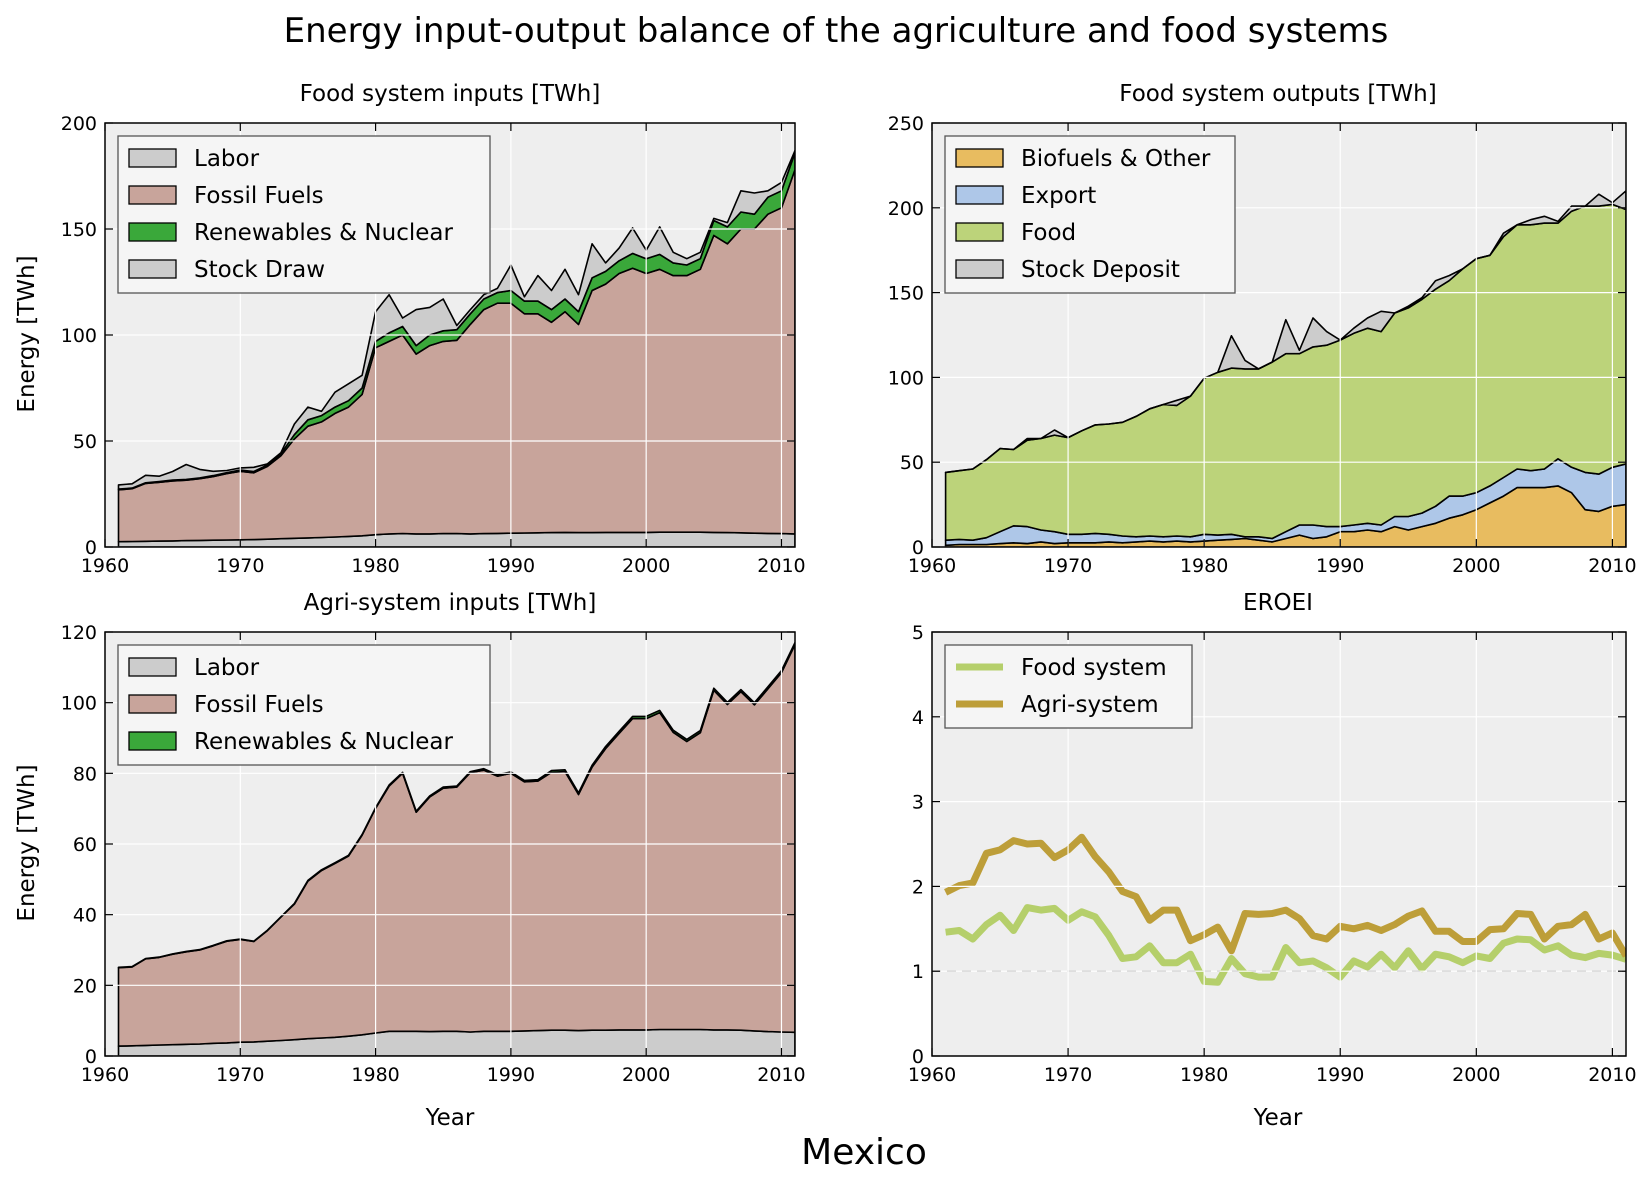 The image size is (1642, 1181). What do you see at coordinates (1285, 945) in the screenshot?
I see `line-food-system` at bounding box center [1285, 945].